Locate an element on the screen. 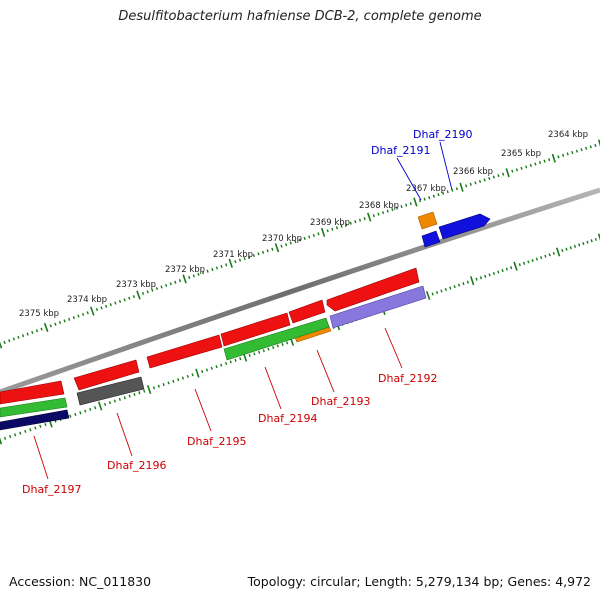 The image size is (600, 600). cds-dhaf-2197-green is located at coordinates (34, 407).